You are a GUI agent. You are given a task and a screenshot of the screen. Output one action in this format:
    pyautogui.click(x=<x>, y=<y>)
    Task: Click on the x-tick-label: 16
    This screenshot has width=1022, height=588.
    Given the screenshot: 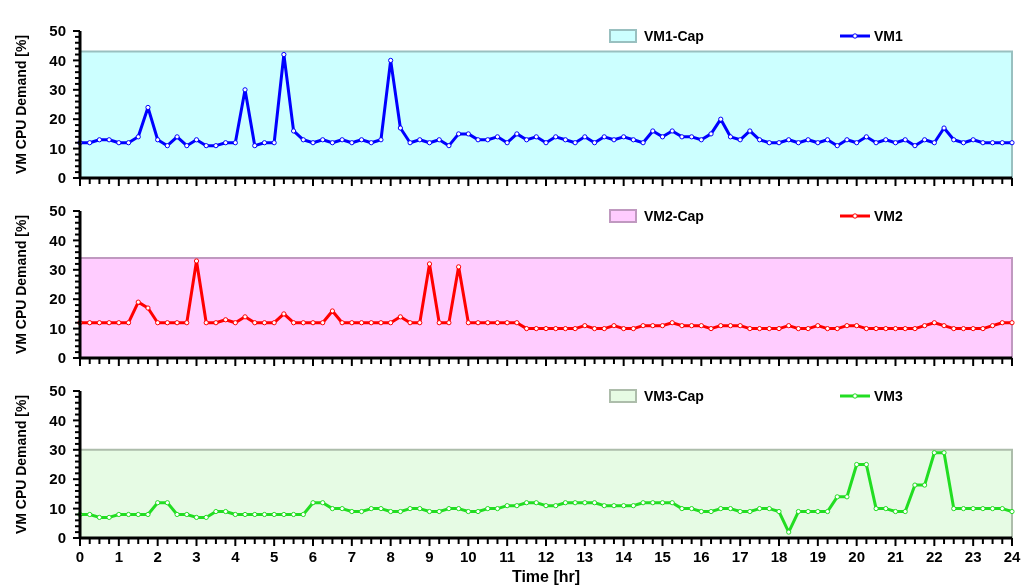 What is the action you would take?
    pyautogui.click(x=701, y=556)
    